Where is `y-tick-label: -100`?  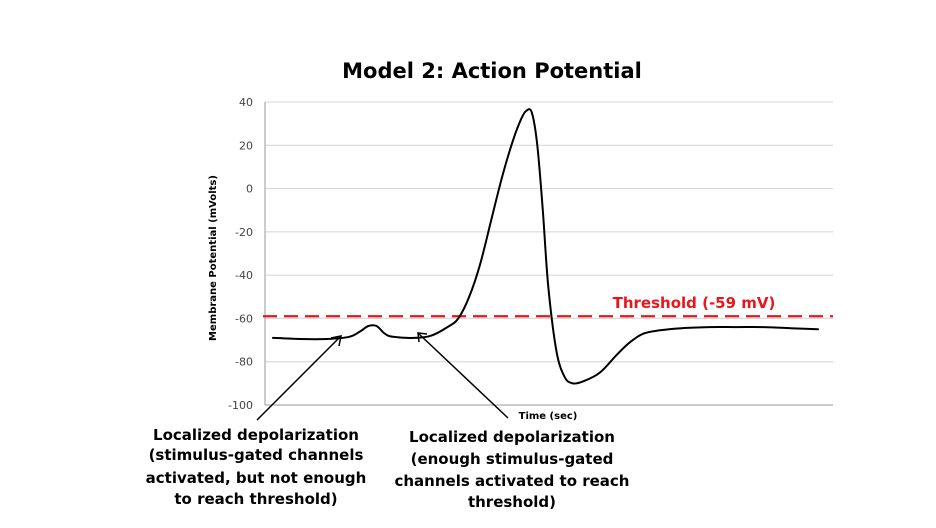 y-tick-label: -100 is located at coordinates (240, 405).